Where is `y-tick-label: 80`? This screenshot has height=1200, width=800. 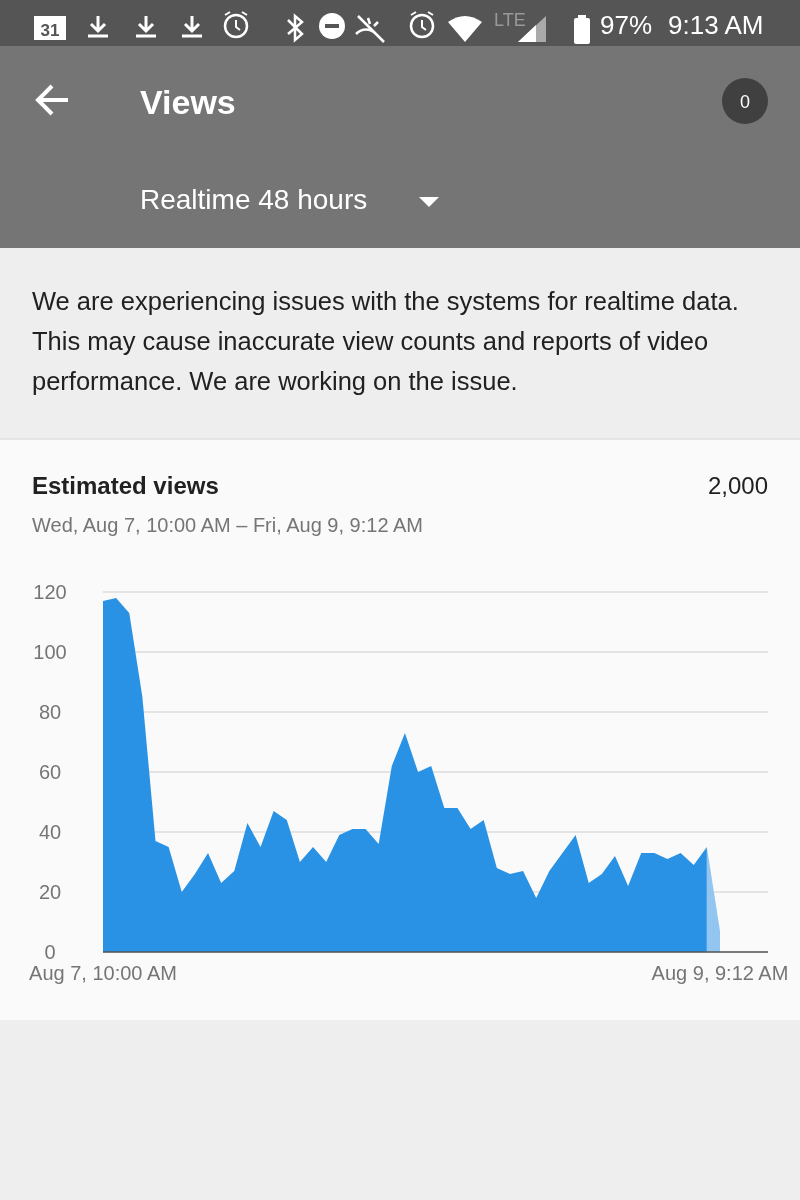
y-tick-label: 80 is located at coordinates (50, 712).